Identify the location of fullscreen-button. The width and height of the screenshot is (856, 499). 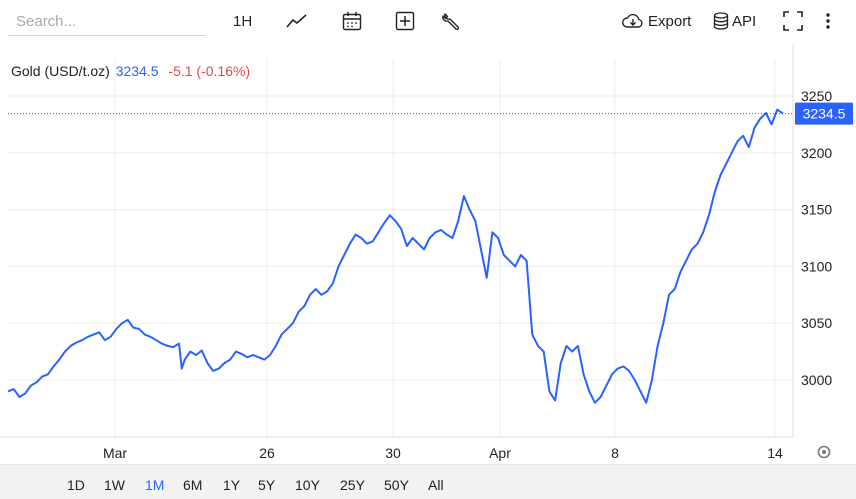
(793, 21).